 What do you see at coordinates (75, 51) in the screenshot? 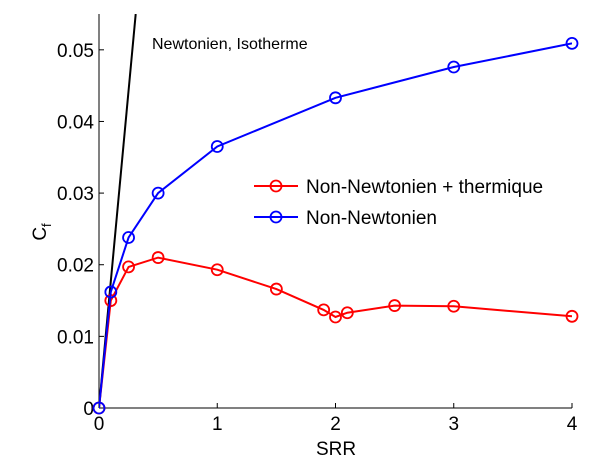
I see `y-tick-label: 0.05` at bounding box center [75, 51].